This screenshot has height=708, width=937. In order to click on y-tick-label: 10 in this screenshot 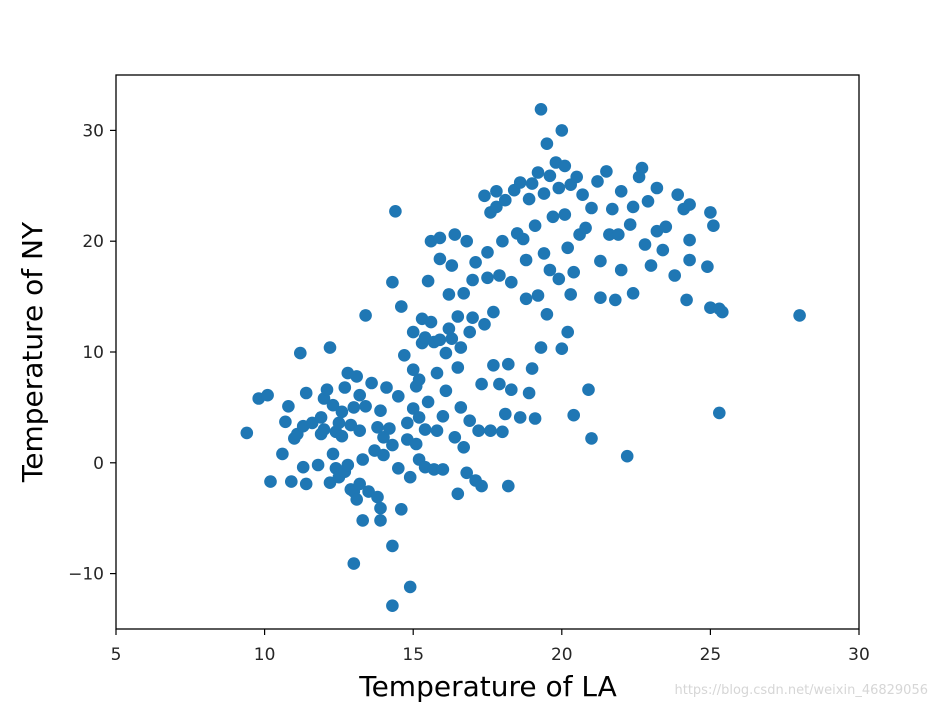, I will do `click(93, 353)`.